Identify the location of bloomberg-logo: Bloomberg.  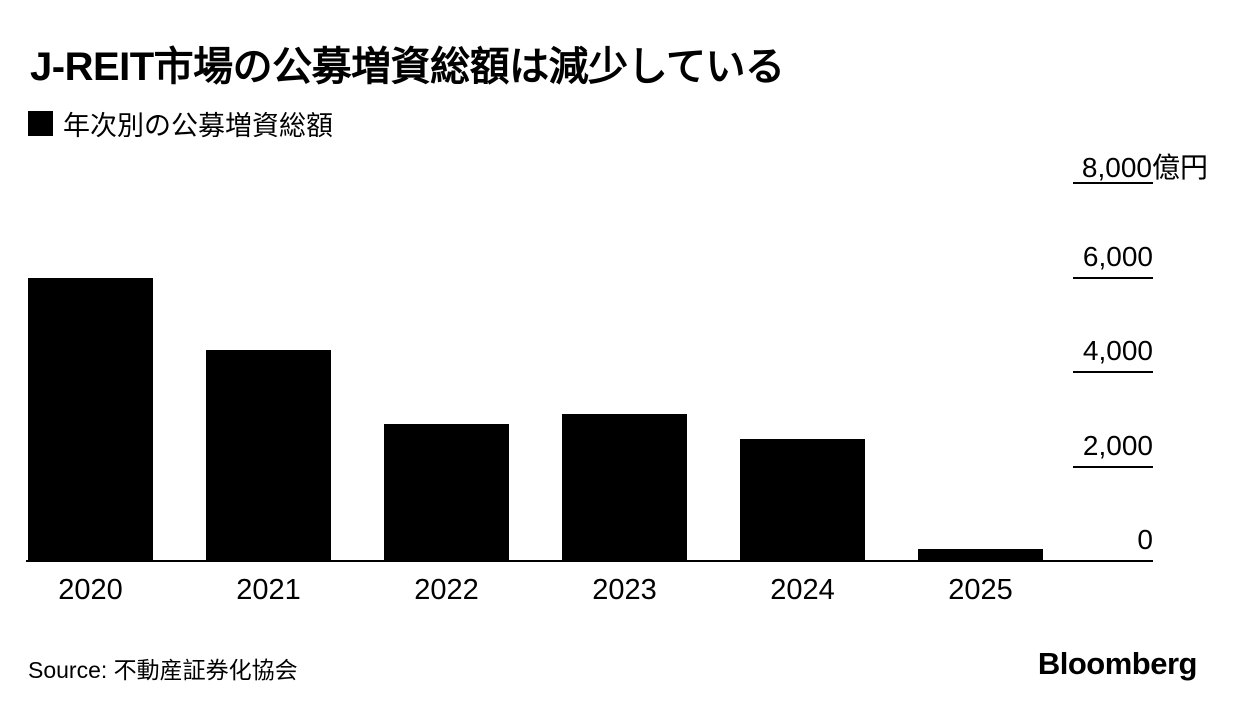
(1117, 663).